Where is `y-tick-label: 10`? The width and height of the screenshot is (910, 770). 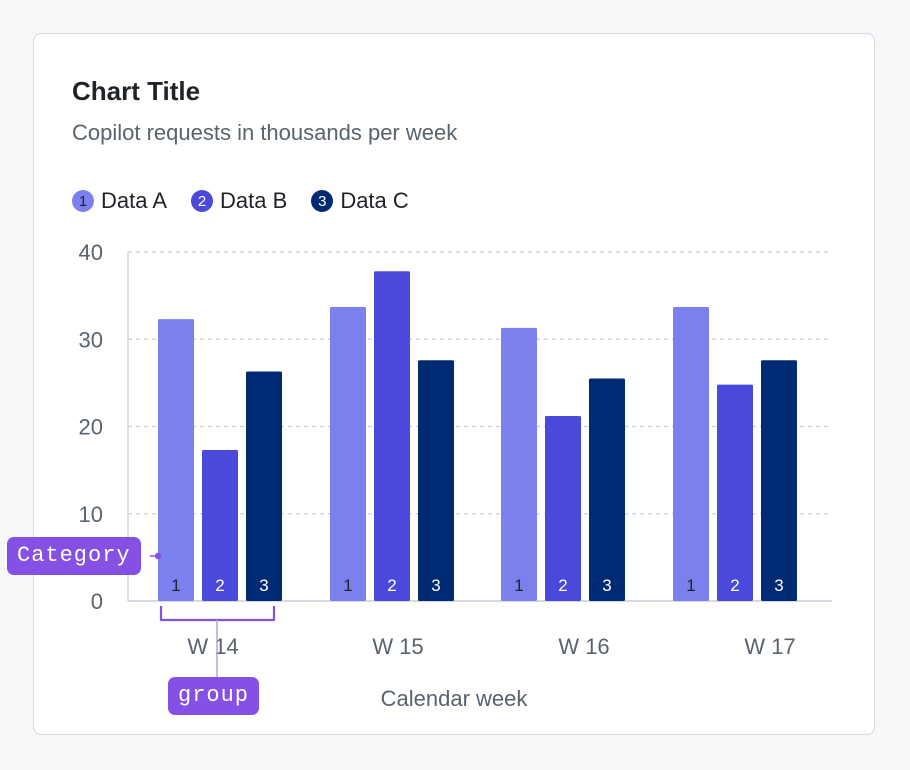 y-tick-label: 10 is located at coordinates (91, 514).